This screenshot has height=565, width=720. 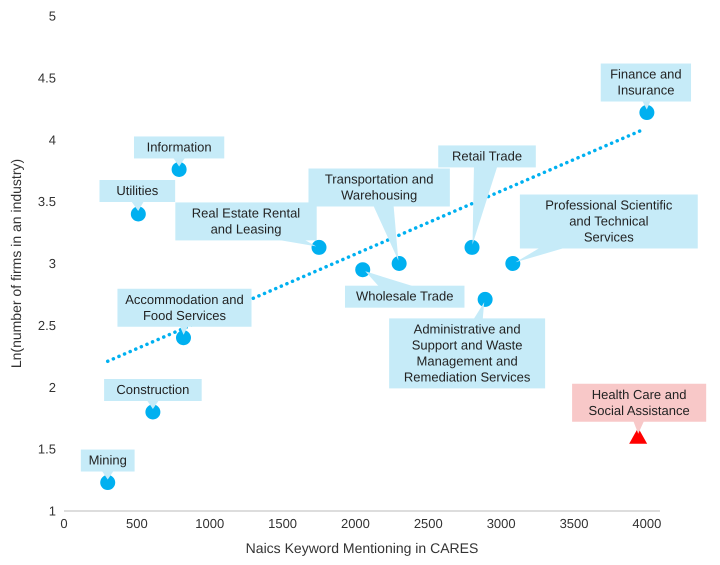 I want to click on annotation: Administrative and Support and Waste Management and Remediation Services, so click(x=467, y=352).